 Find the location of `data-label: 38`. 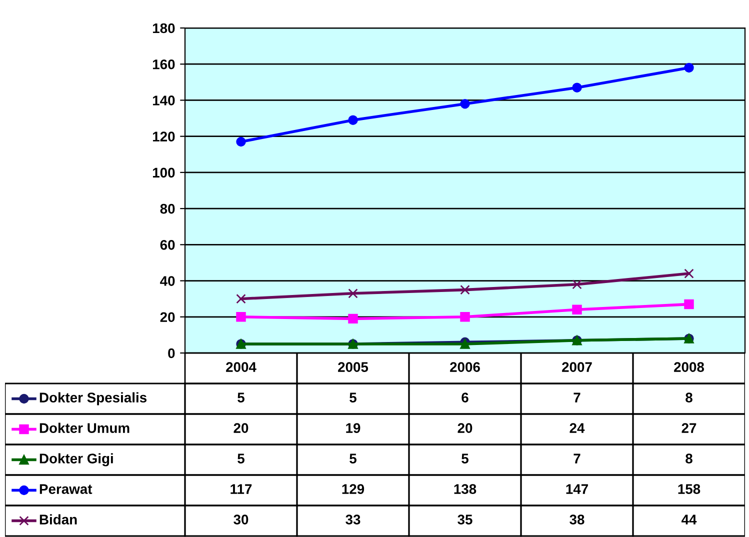

data-label: 38 is located at coordinates (577, 519).